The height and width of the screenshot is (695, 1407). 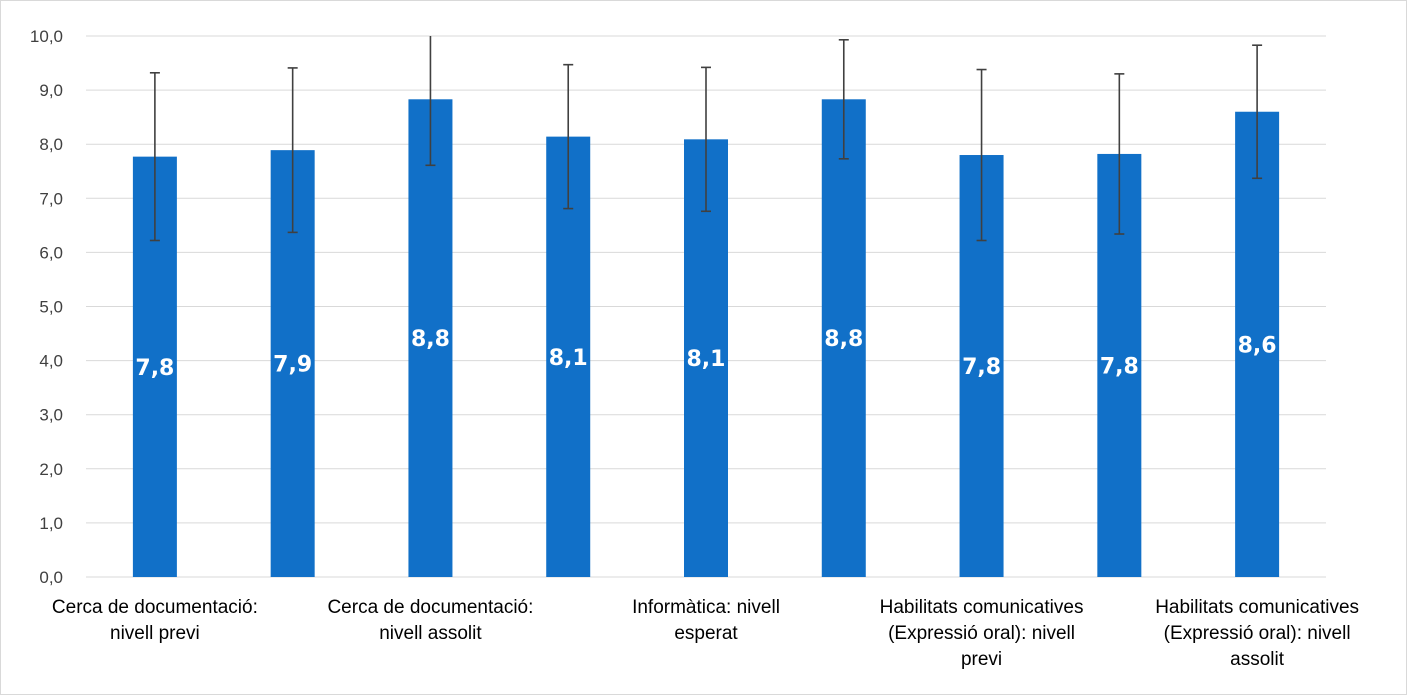 What do you see at coordinates (430, 620) in the screenshot?
I see `x-category-label: Cerca de documentació: nivell assolit` at bounding box center [430, 620].